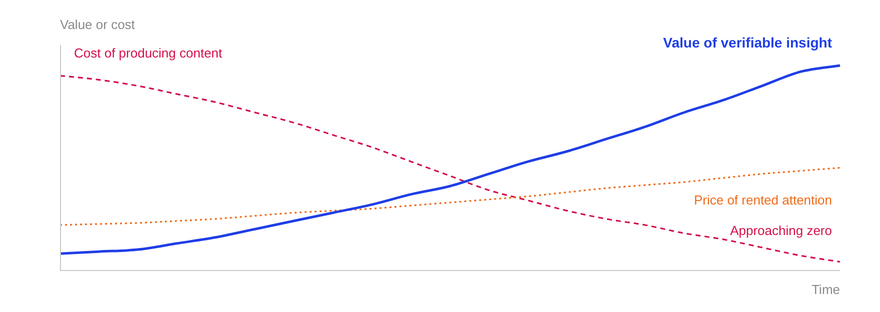 This screenshot has width=880, height=312. I want to click on series-label: Value of verifiable insight, so click(747, 42).